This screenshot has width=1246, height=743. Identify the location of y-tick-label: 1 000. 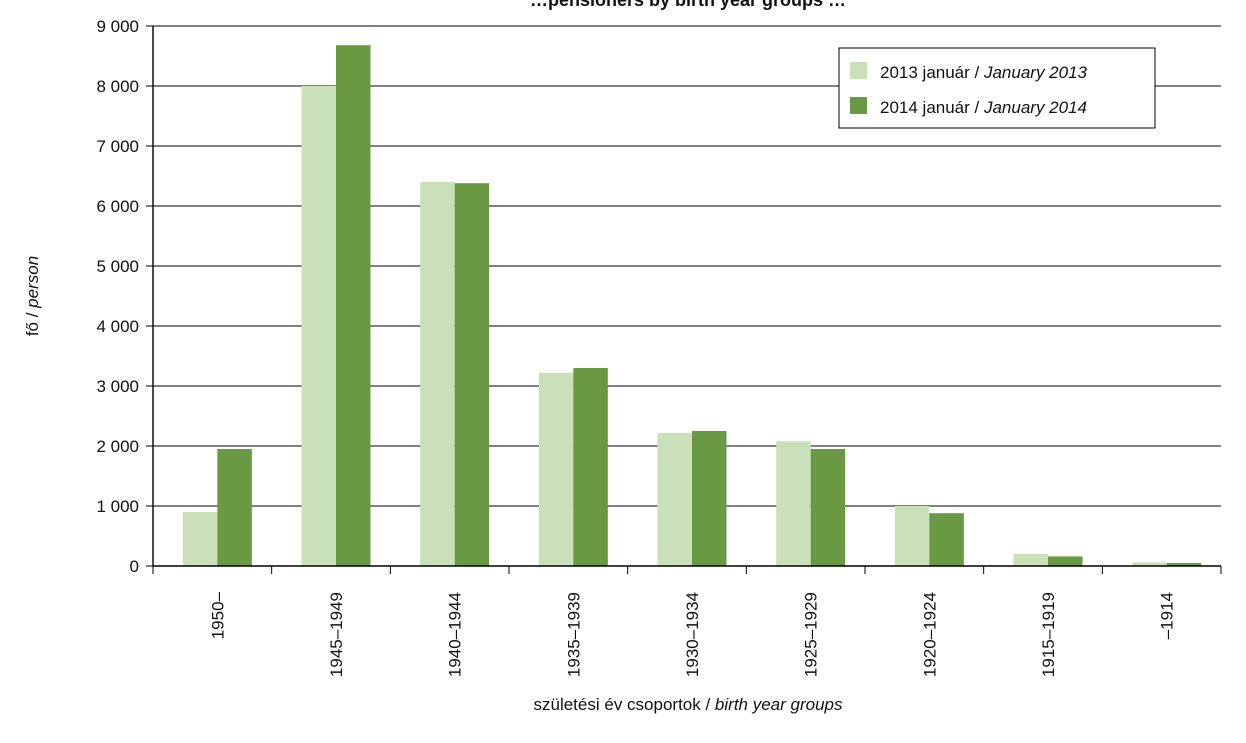
(117, 506).